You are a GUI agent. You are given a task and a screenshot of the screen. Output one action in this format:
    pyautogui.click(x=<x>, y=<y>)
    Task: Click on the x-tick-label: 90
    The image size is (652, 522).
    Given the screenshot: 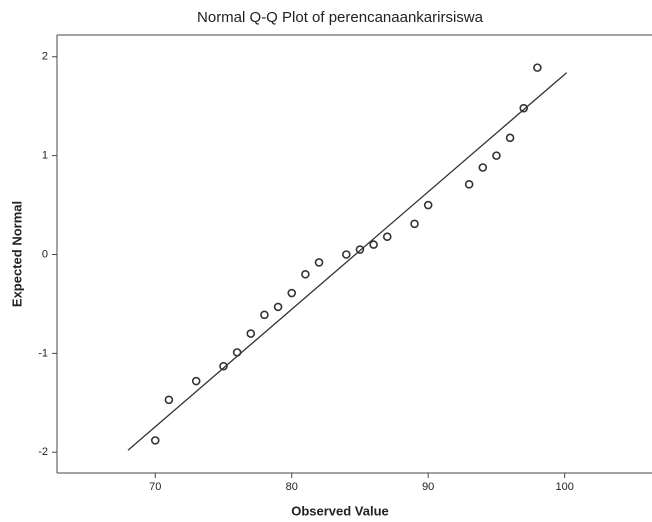 What is the action you would take?
    pyautogui.click(x=428, y=487)
    